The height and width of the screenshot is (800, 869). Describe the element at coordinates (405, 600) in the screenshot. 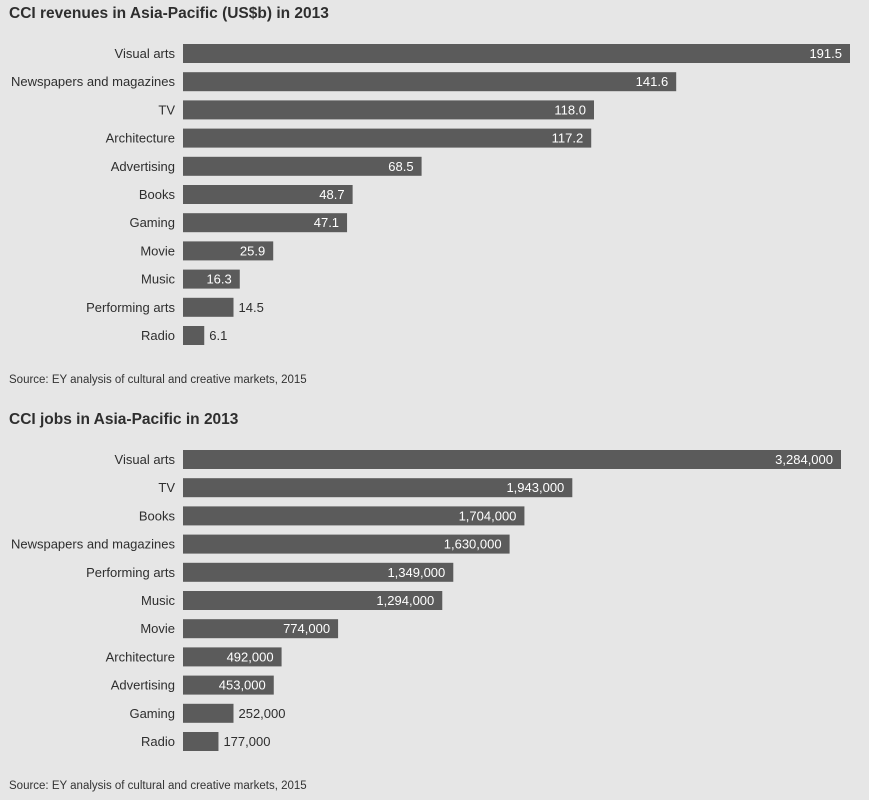

I see `value-label-music: 1,294,000` at that location.